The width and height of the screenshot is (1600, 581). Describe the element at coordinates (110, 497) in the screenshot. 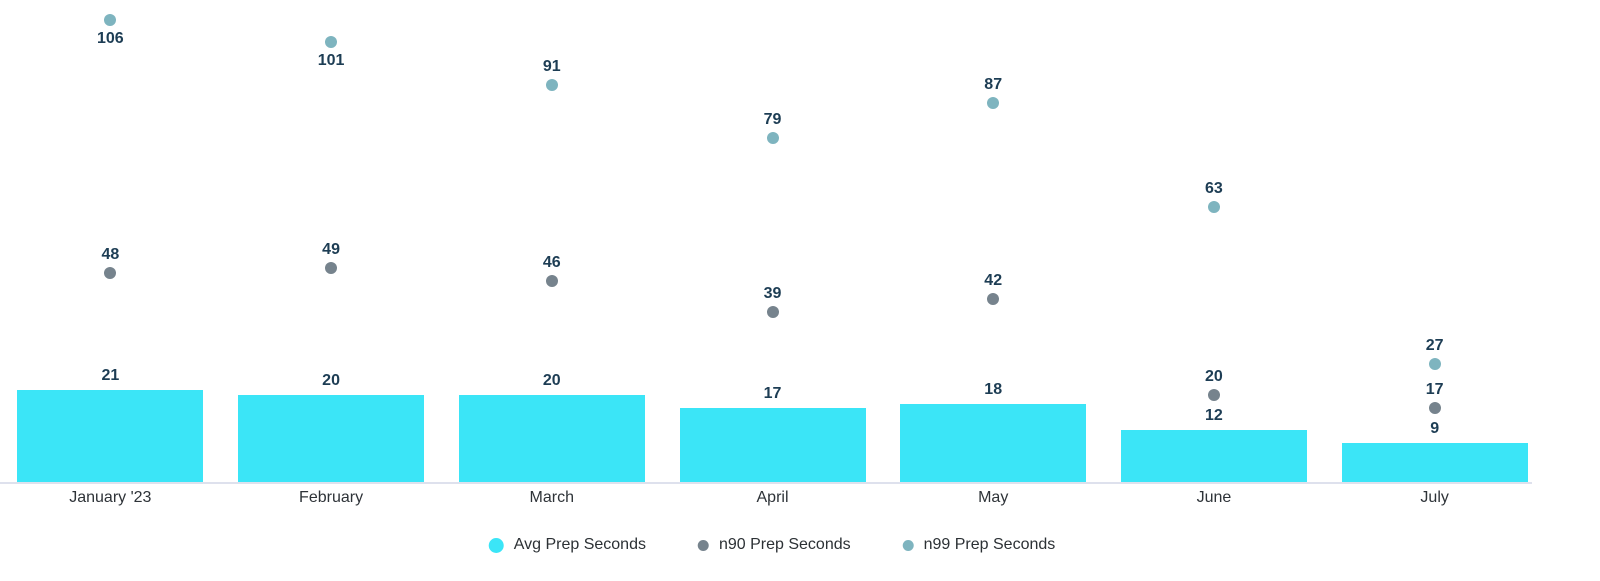

I see `x-axis-label-january-23: January '23` at that location.